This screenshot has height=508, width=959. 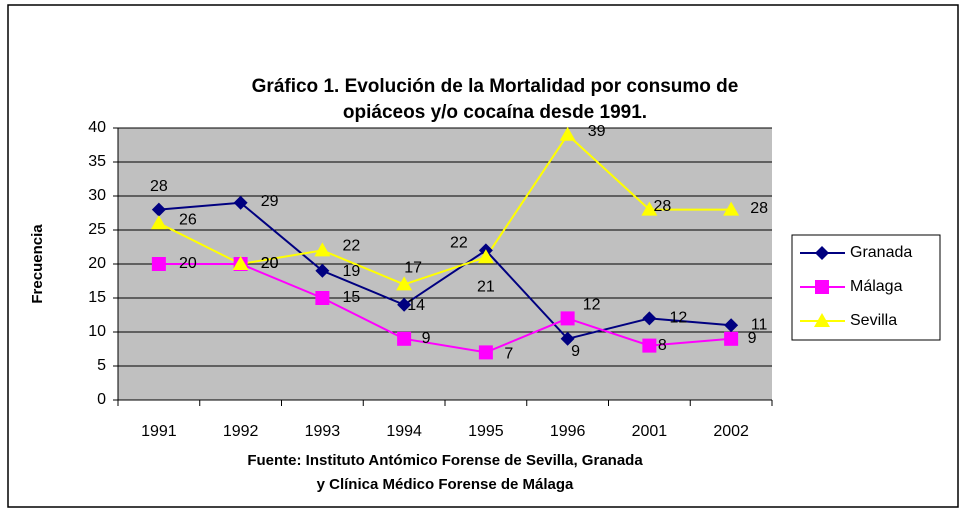 I want to click on x-tick-label: 1992, so click(x=241, y=431).